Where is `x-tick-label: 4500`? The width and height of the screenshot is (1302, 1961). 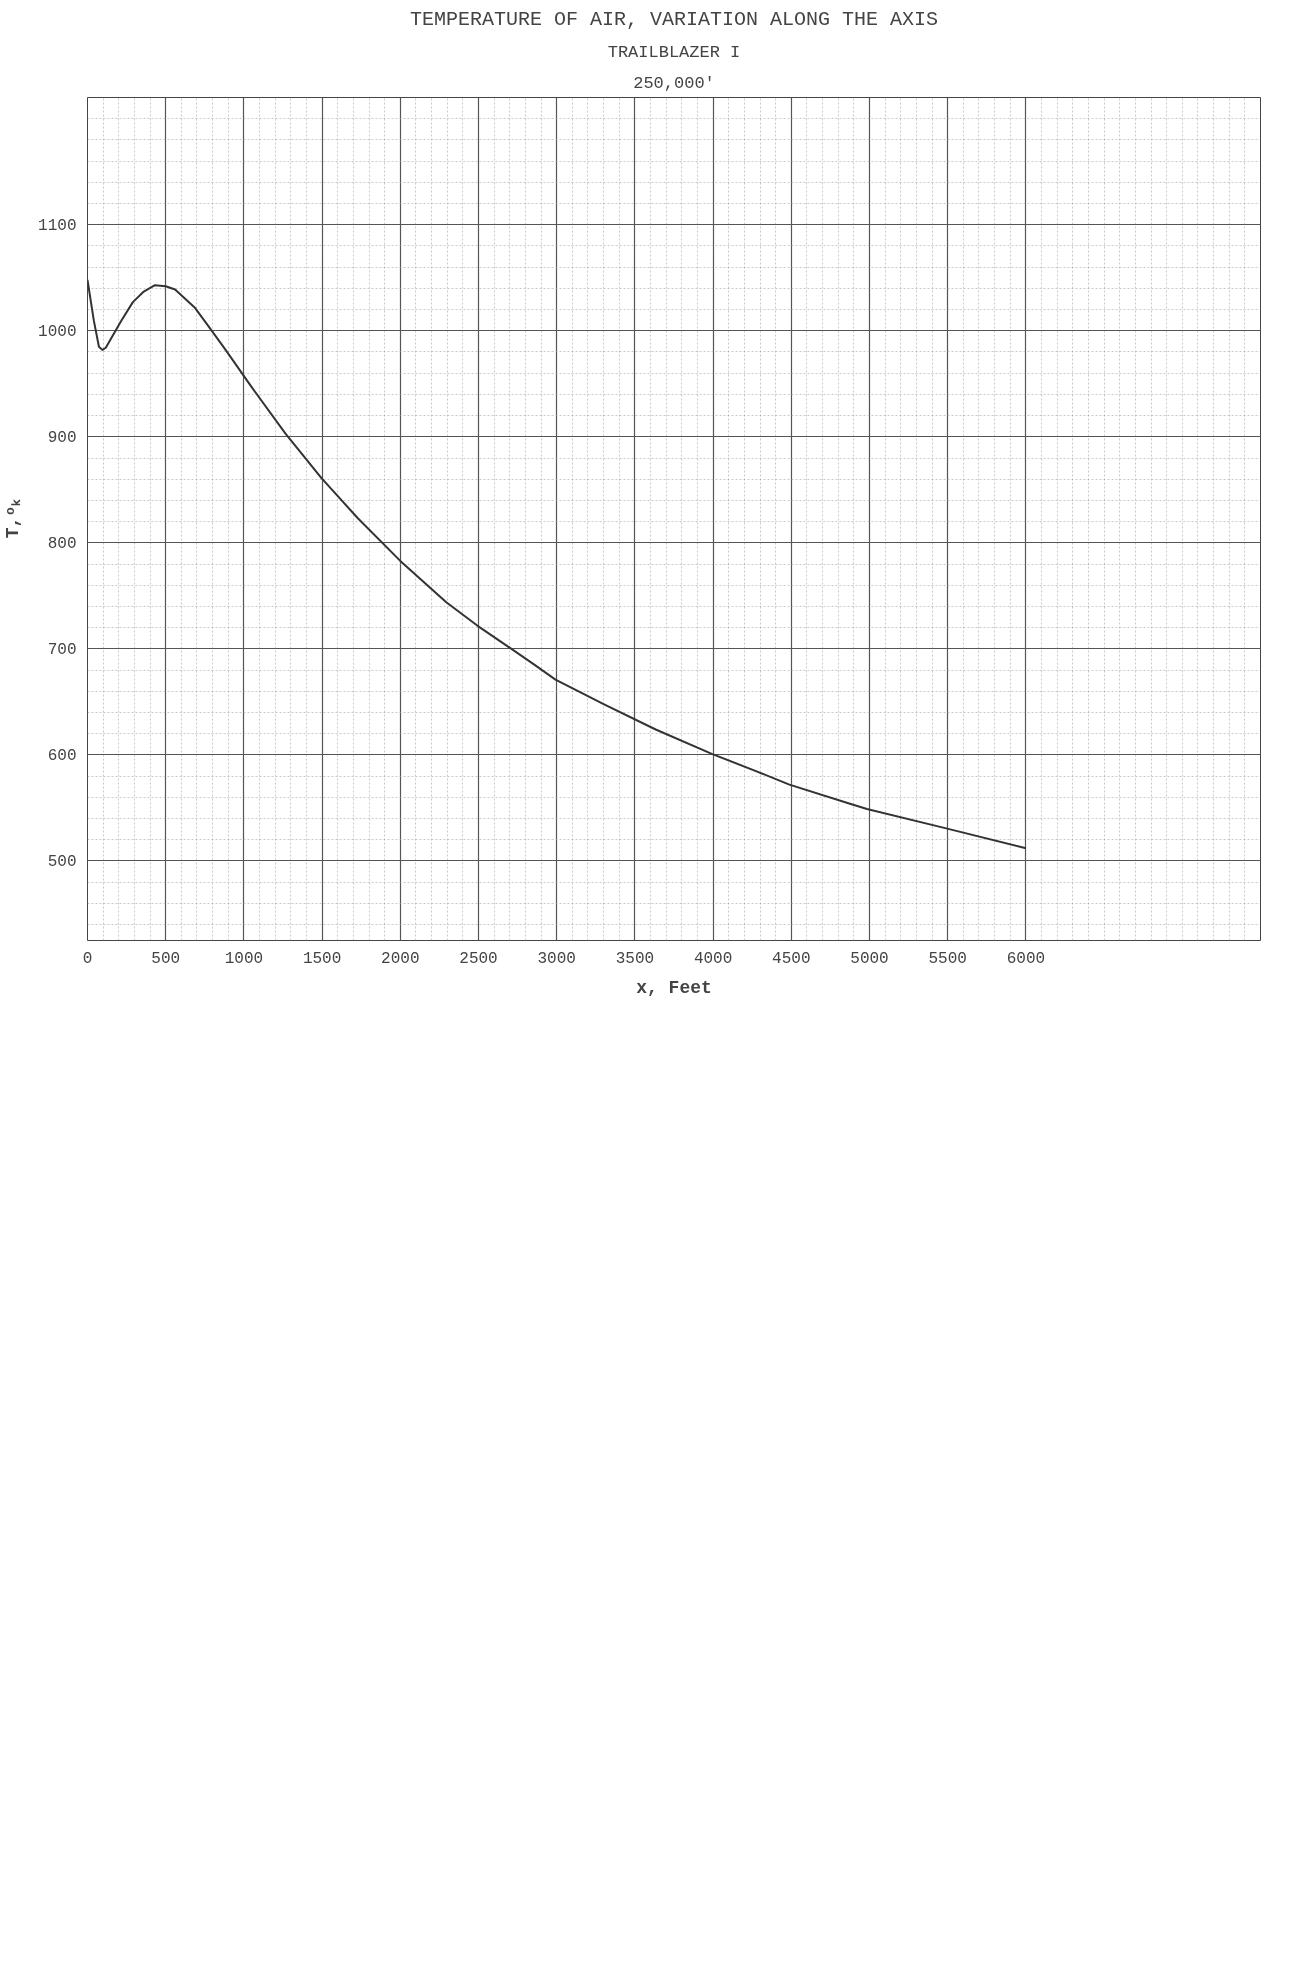 x-tick-label: 4500 is located at coordinates (791, 958).